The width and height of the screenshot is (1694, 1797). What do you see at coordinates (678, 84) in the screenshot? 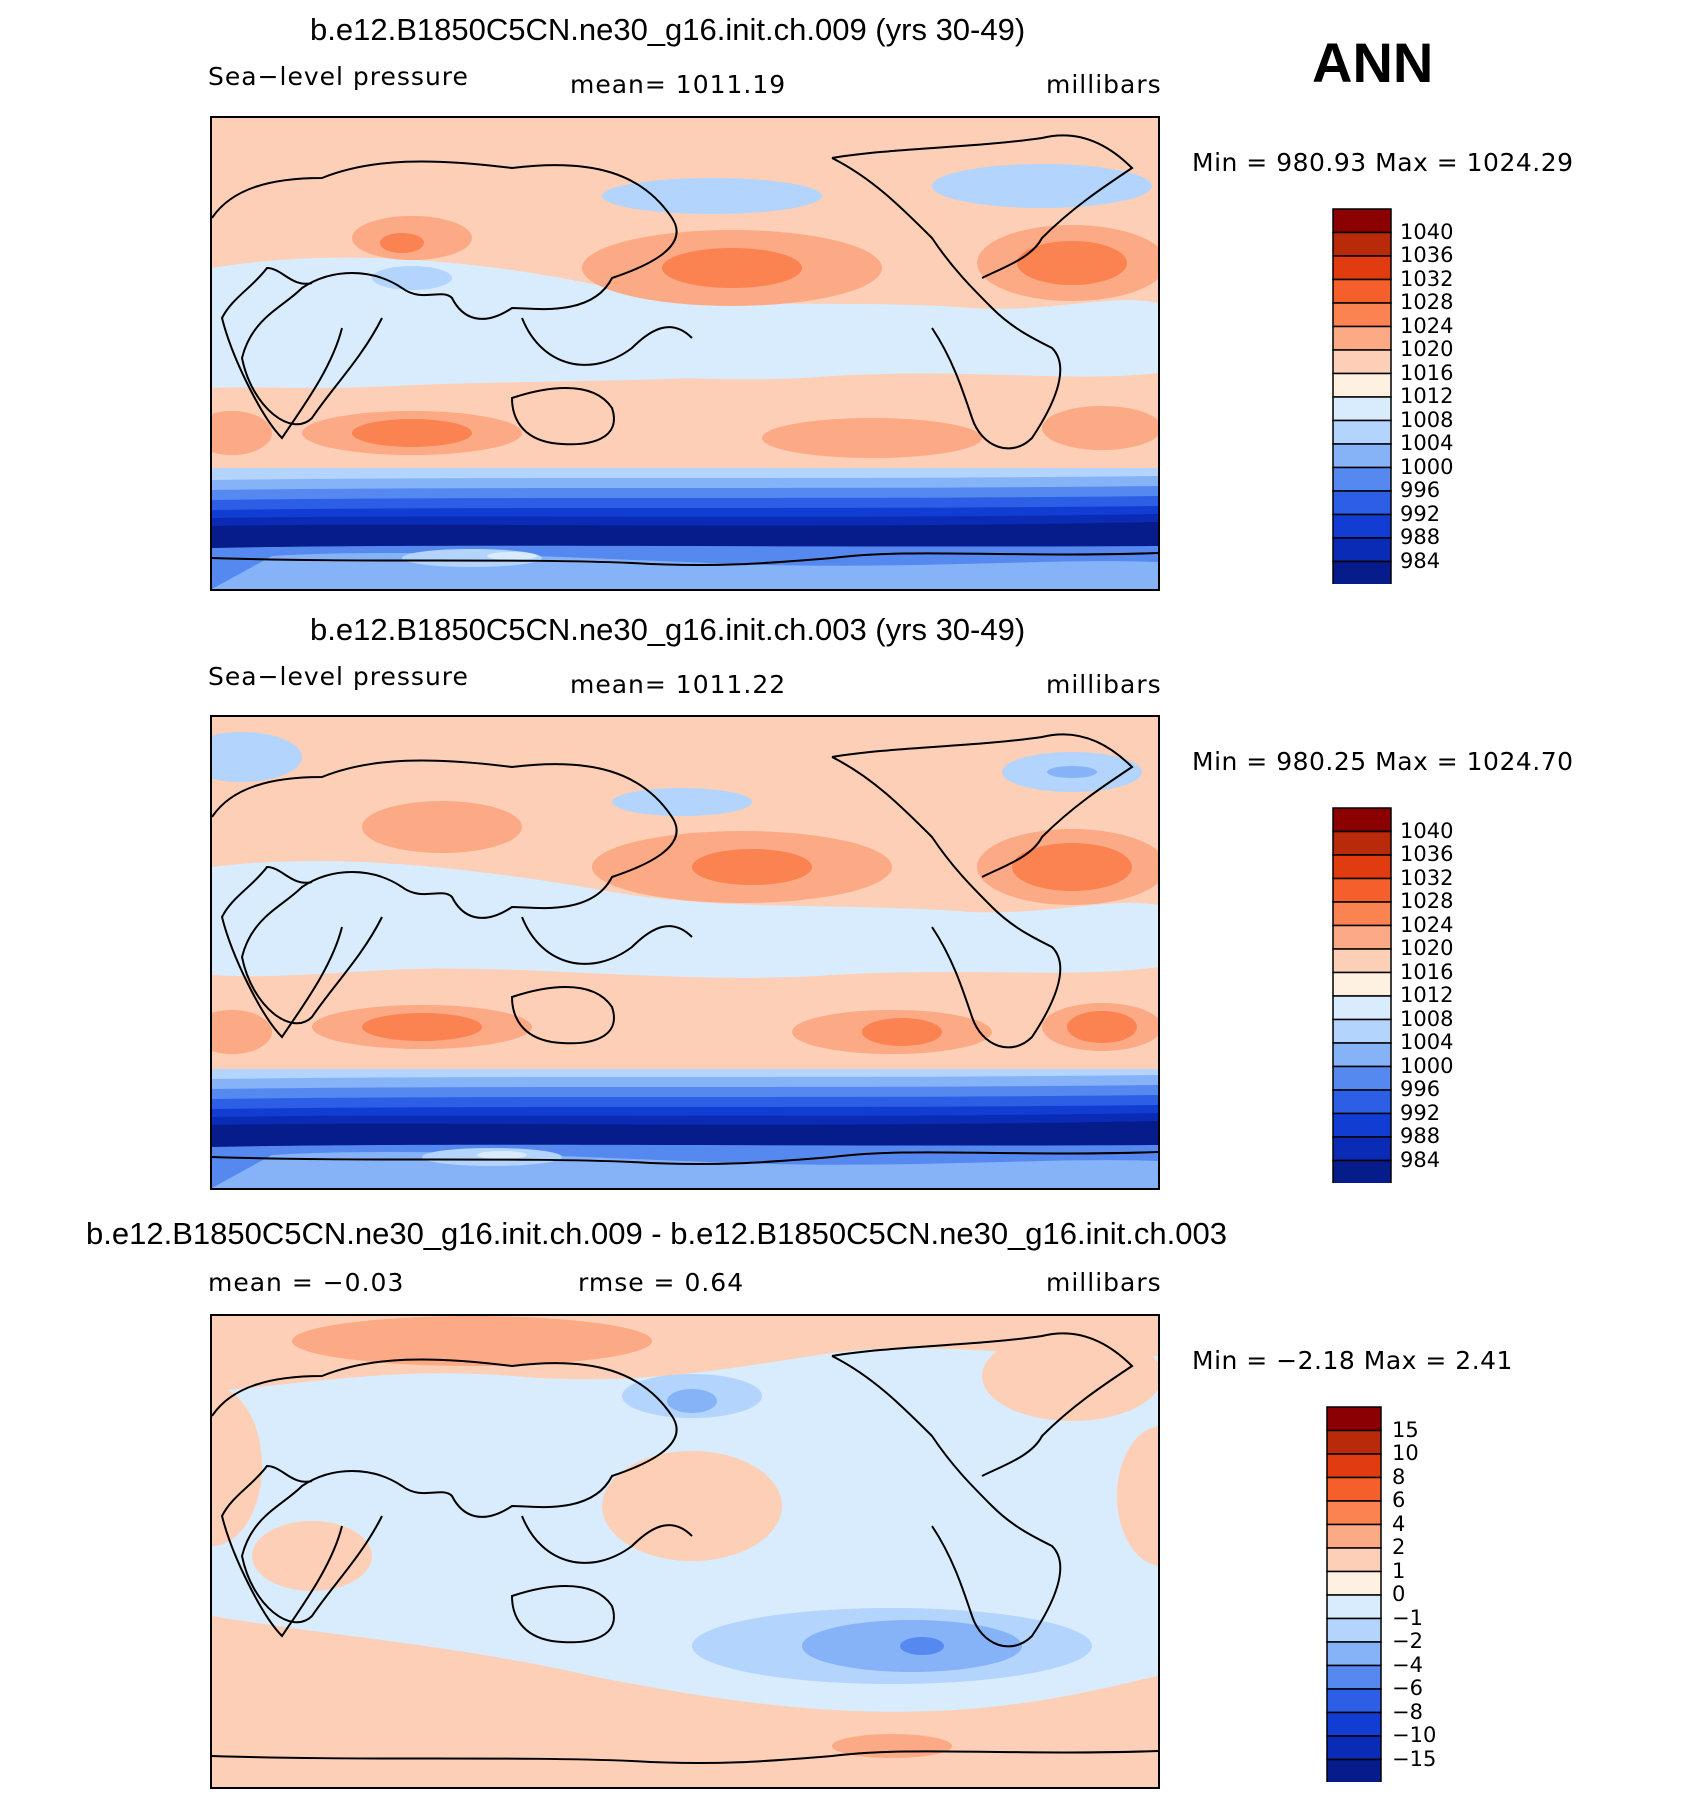
I see `panel-1-mean-label: mean= 1011.19` at bounding box center [678, 84].